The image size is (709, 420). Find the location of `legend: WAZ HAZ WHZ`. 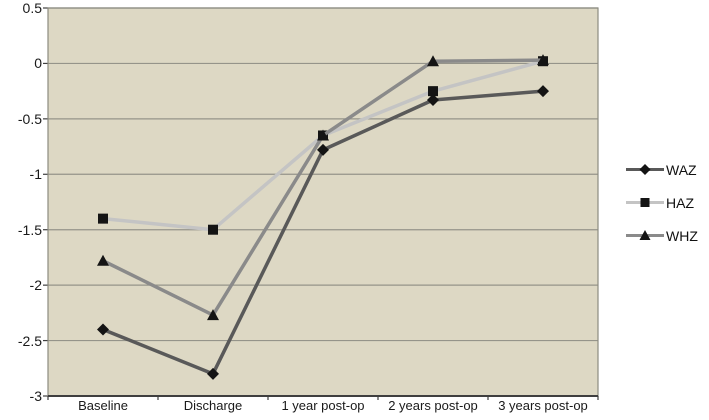

legend: WAZ HAZ WHZ is located at coordinates (662, 211).